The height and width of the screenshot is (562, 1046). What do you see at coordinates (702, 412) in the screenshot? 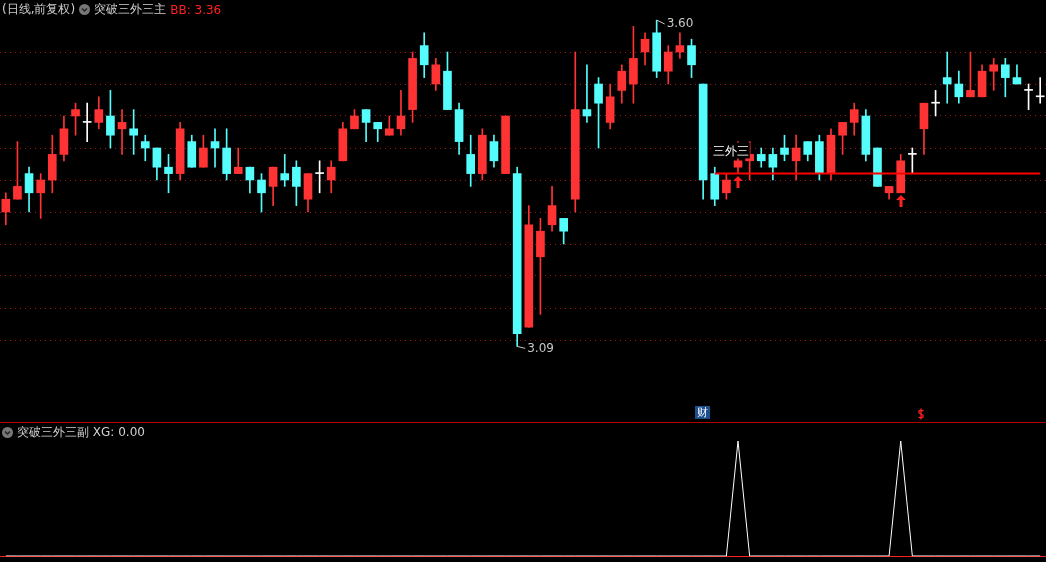
I see `text: 财` at bounding box center [702, 412].